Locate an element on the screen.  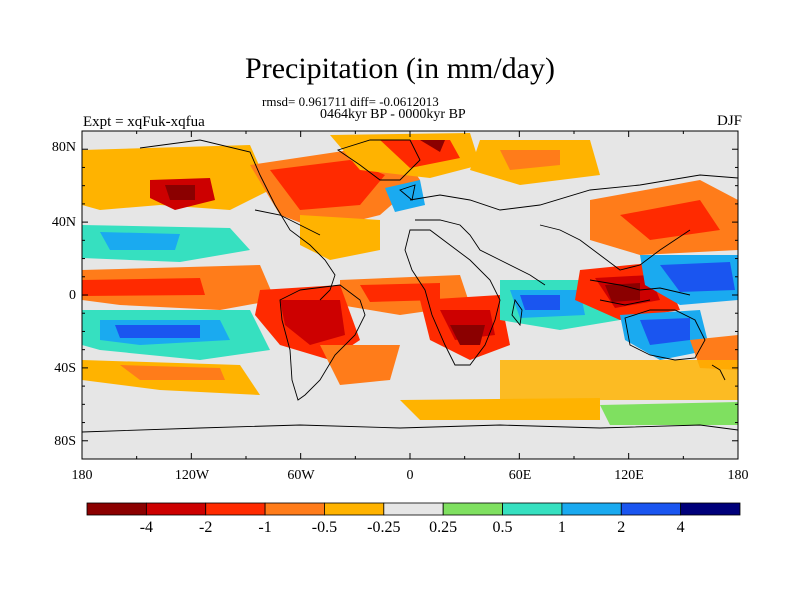
colorbar-label: 1 is located at coordinates (561, 527).